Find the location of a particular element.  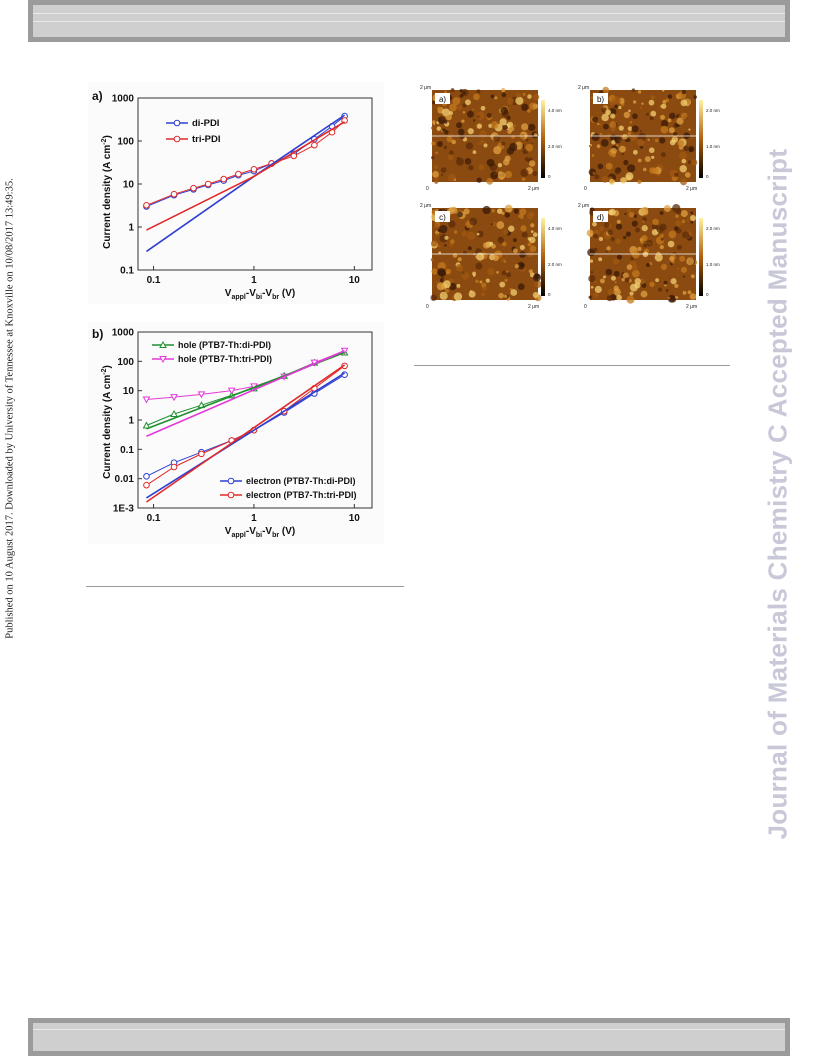

afm-panel-label: b) is located at coordinates (600, 99).